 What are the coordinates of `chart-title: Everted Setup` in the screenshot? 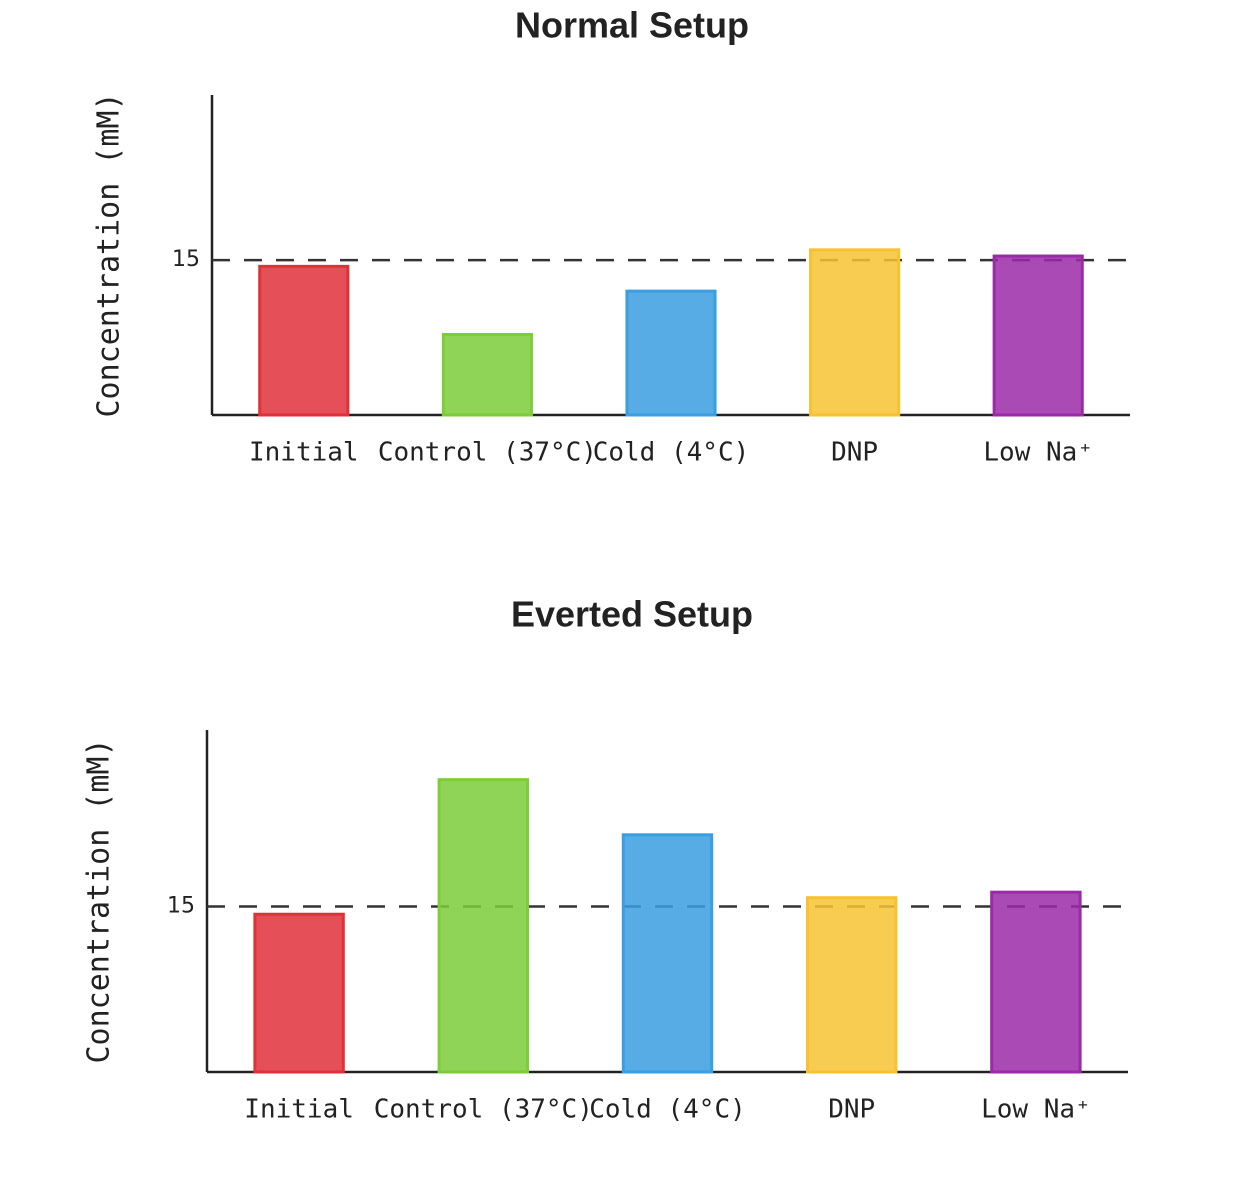 It's located at (632, 614).